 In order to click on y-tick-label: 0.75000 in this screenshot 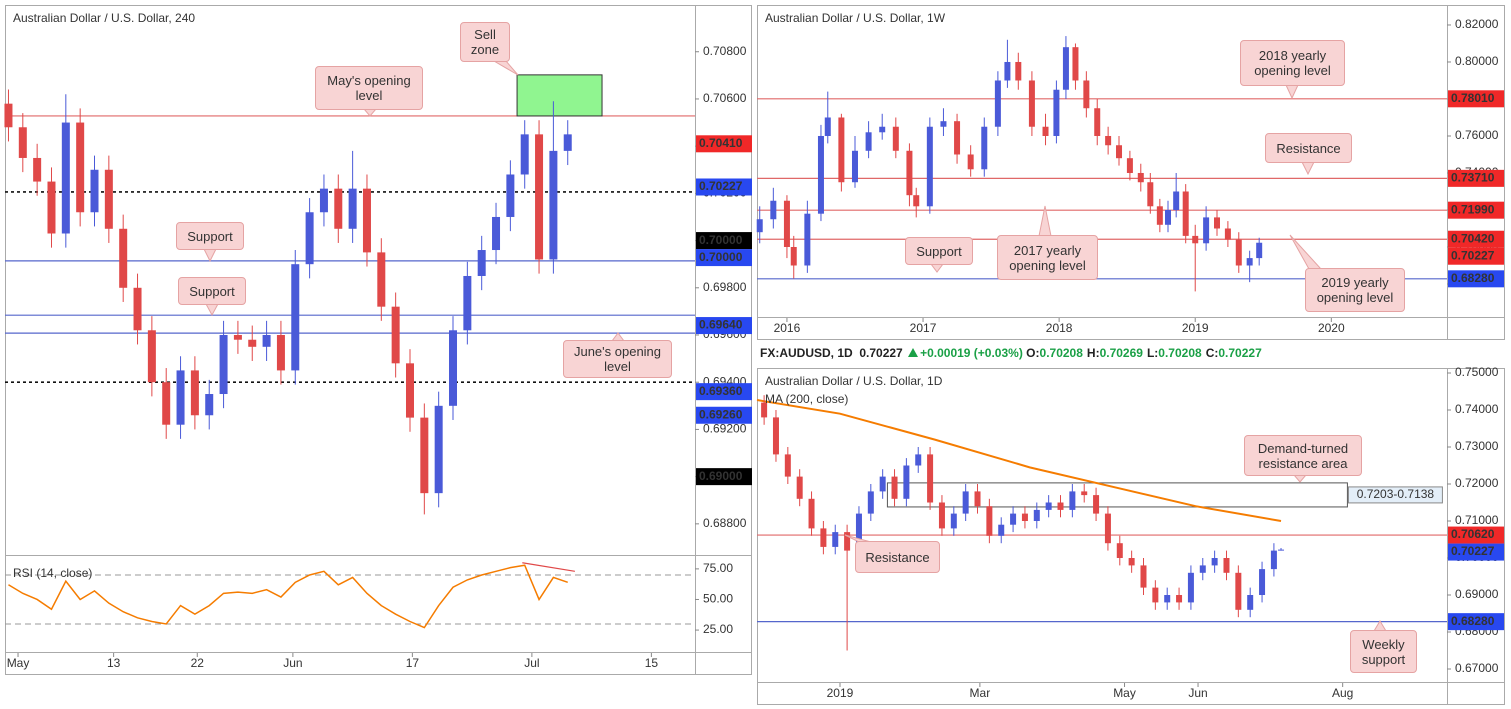, I will do `click(1477, 372)`.